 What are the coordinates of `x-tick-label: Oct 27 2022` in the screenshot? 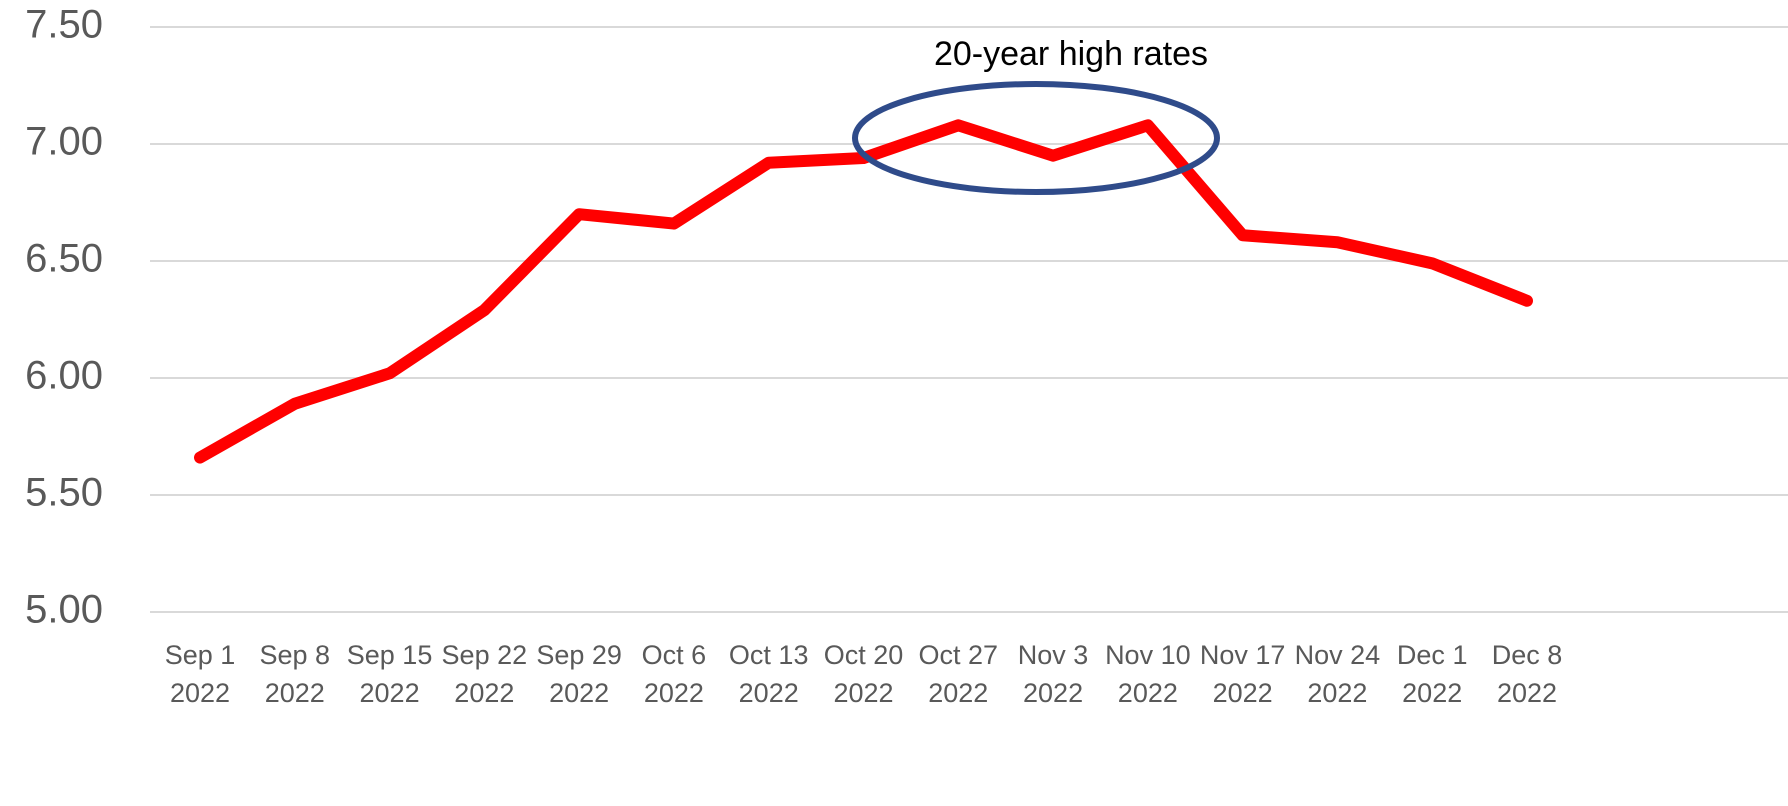 It's located at (958, 674).